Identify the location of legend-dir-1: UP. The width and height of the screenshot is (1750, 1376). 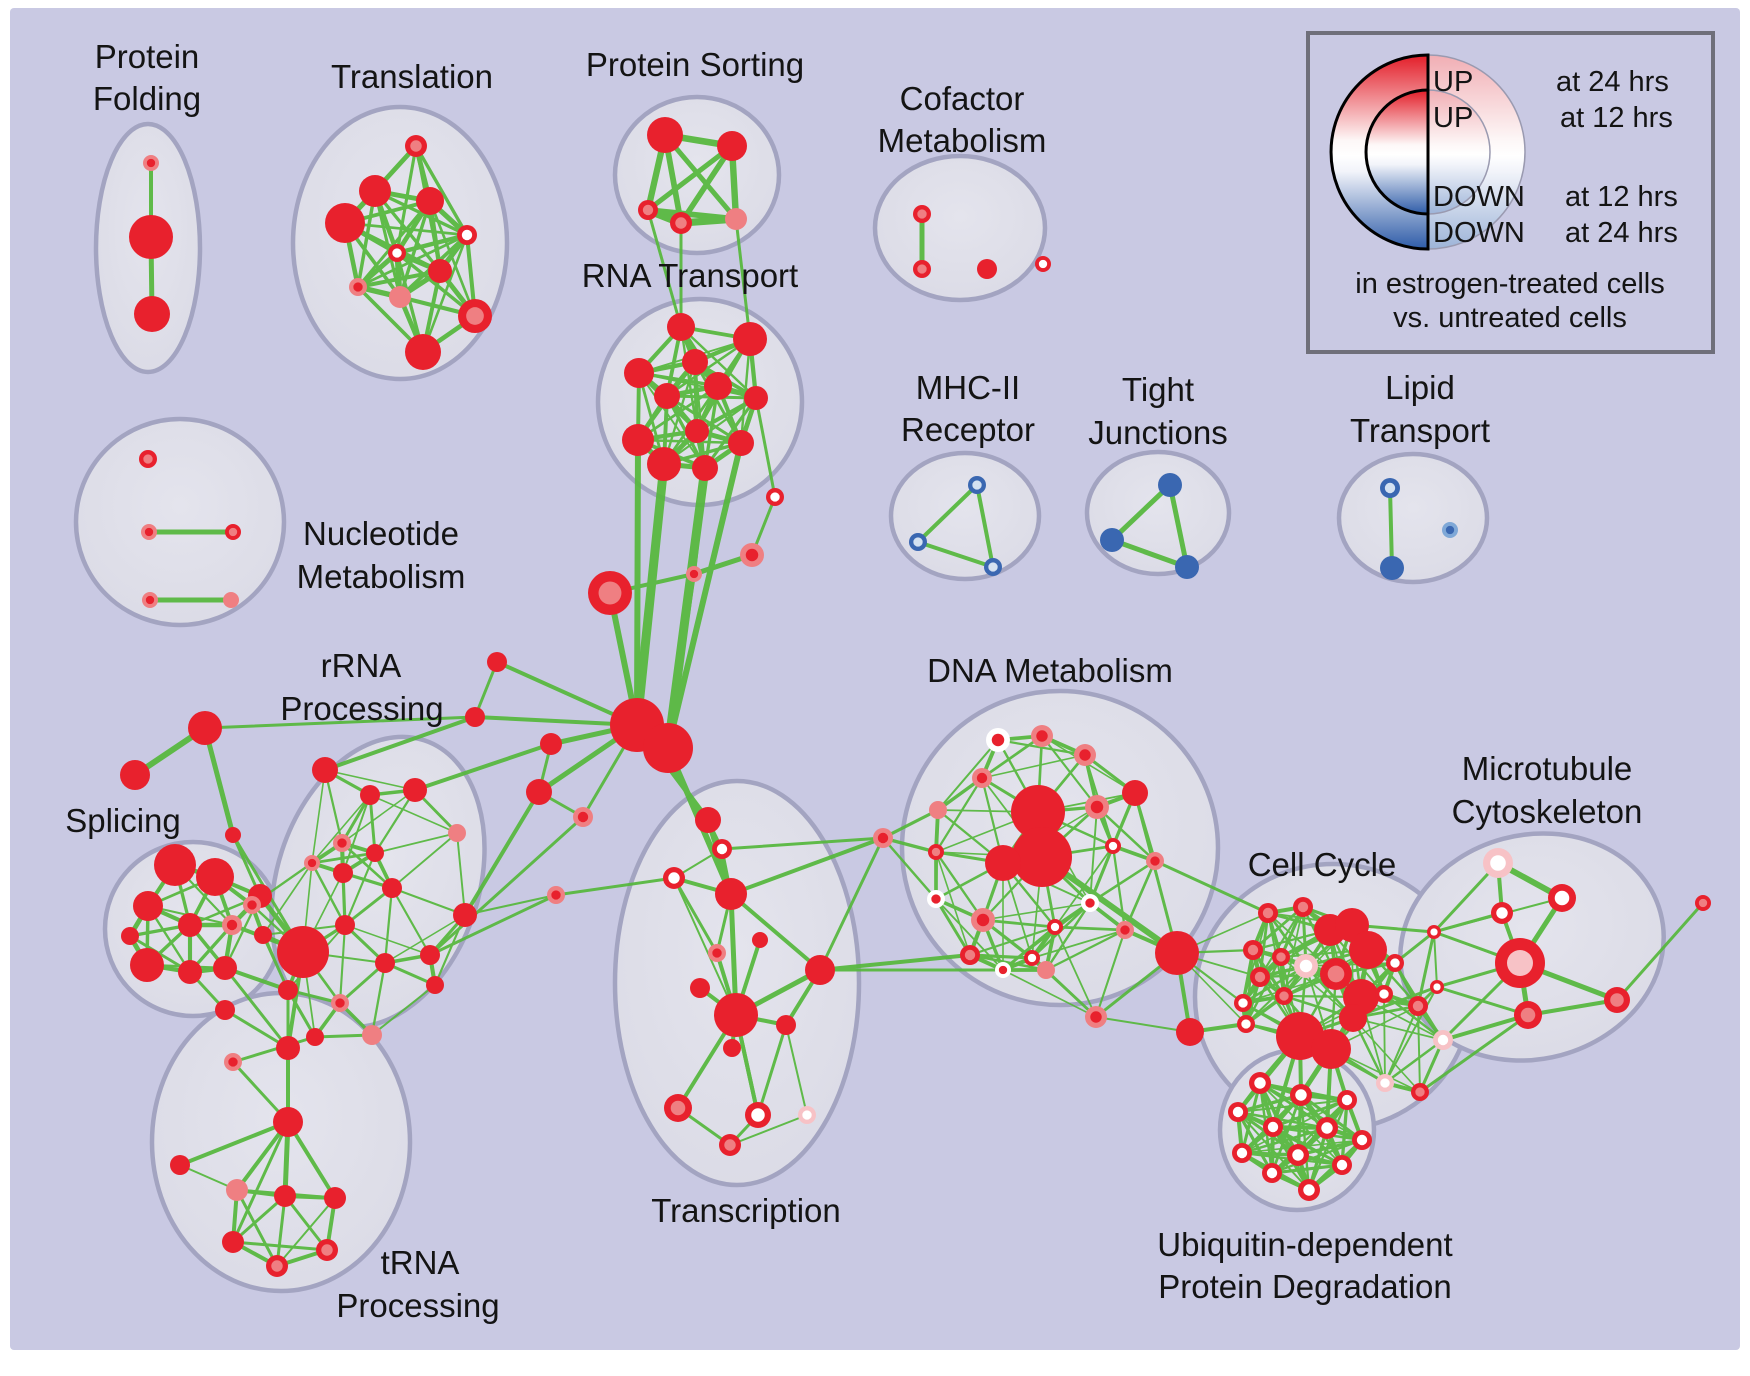
(1453, 118).